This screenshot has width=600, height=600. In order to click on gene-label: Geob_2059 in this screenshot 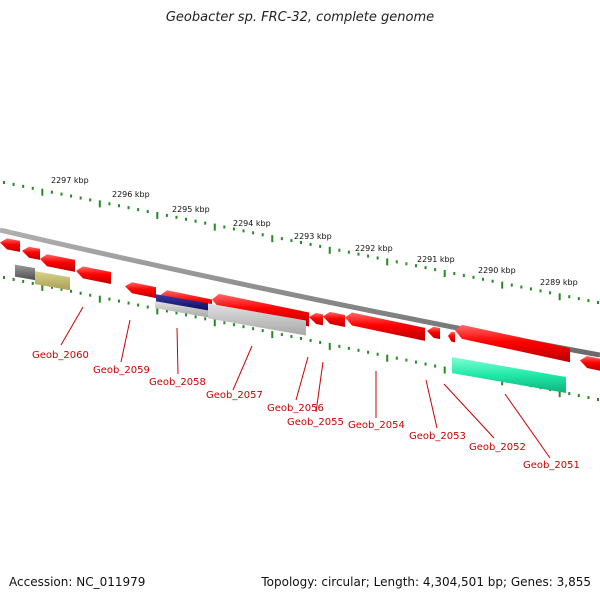, I will do `click(121, 370)`.